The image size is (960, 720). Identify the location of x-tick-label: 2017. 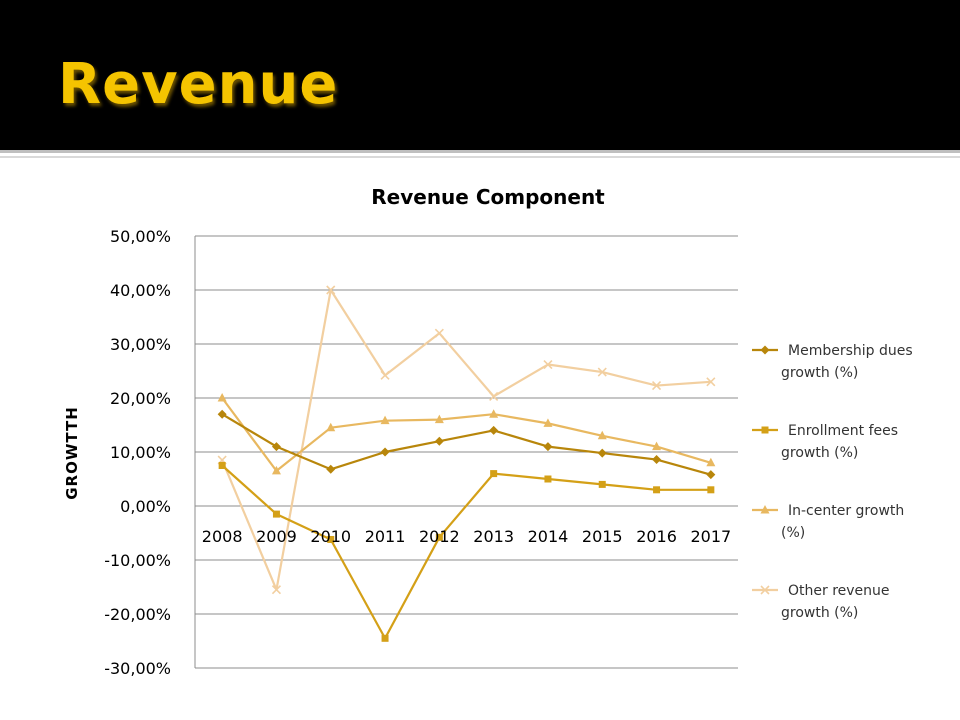
(710, 536).